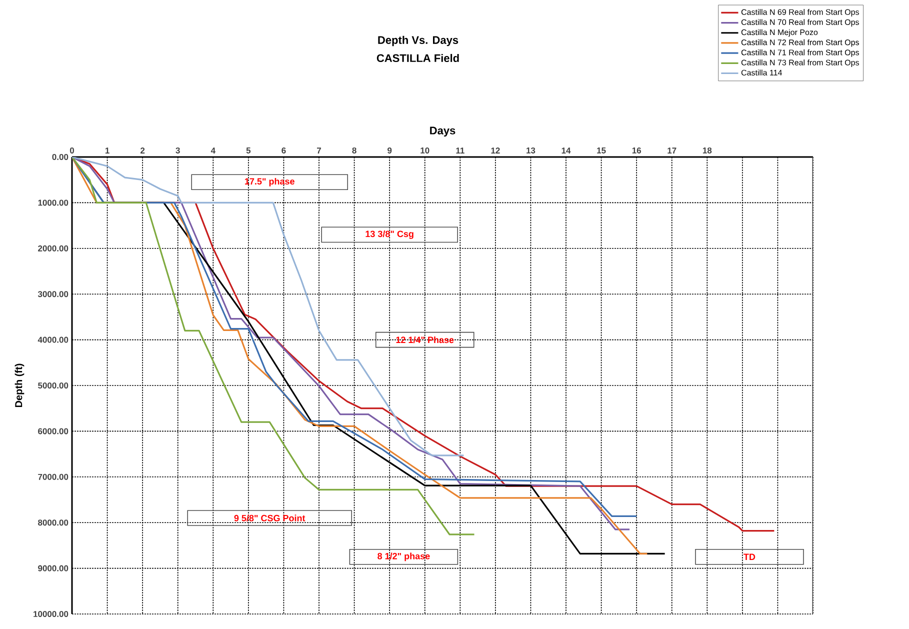 The width and height of the screenshot is (909, 629). What do you see at coordinates (72, 150) in the screenshot?
I see `x-tick-label: 0` at bounding box center [72, 150].